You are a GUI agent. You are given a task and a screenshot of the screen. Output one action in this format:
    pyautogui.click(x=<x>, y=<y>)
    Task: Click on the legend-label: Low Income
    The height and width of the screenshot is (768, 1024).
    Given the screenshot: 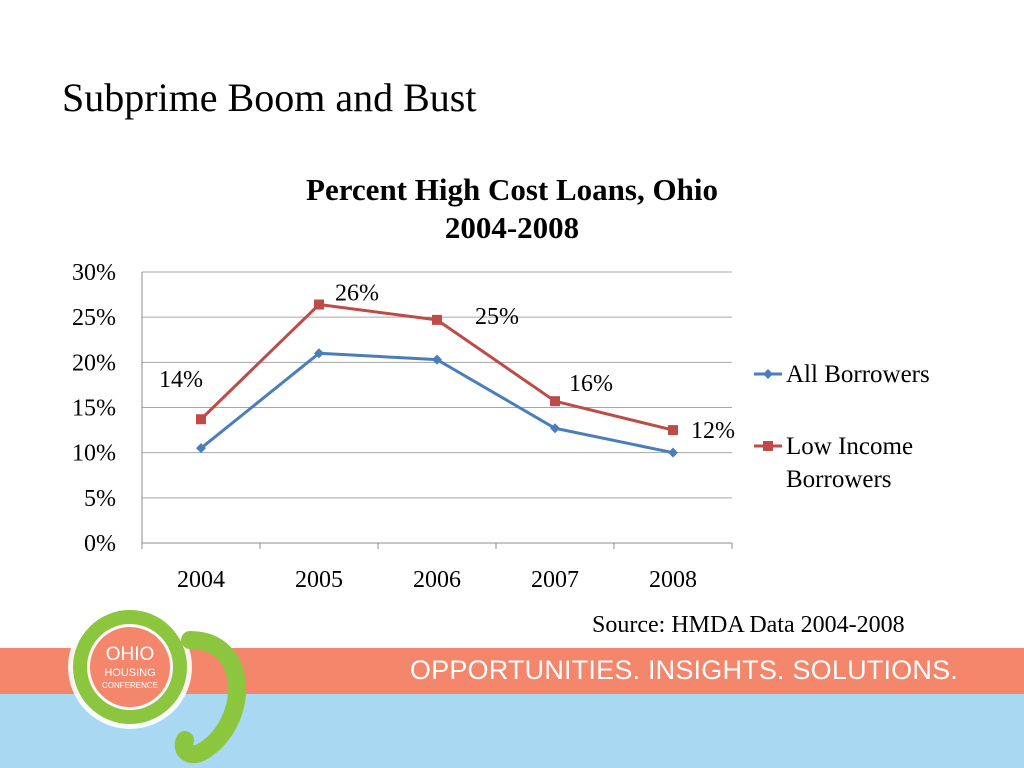 What is the action you would take?
    pyautogui.click(x=849, y=446)
    